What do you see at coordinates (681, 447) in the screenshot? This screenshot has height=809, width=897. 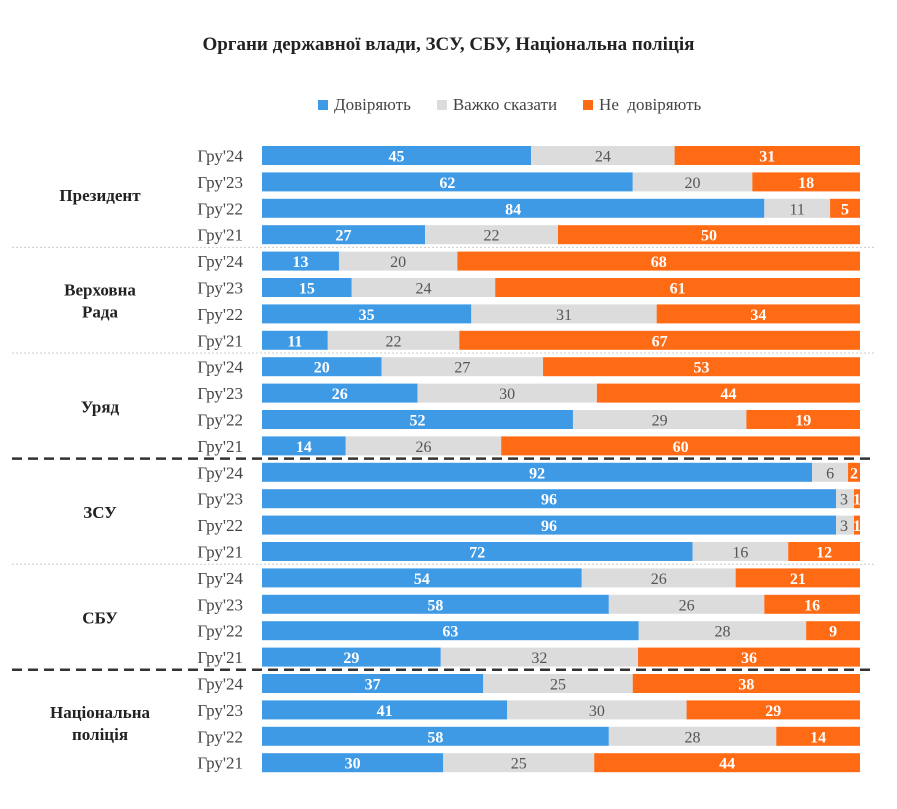 I see `data-label-distrust: 60` at bounding box center [681, 447].